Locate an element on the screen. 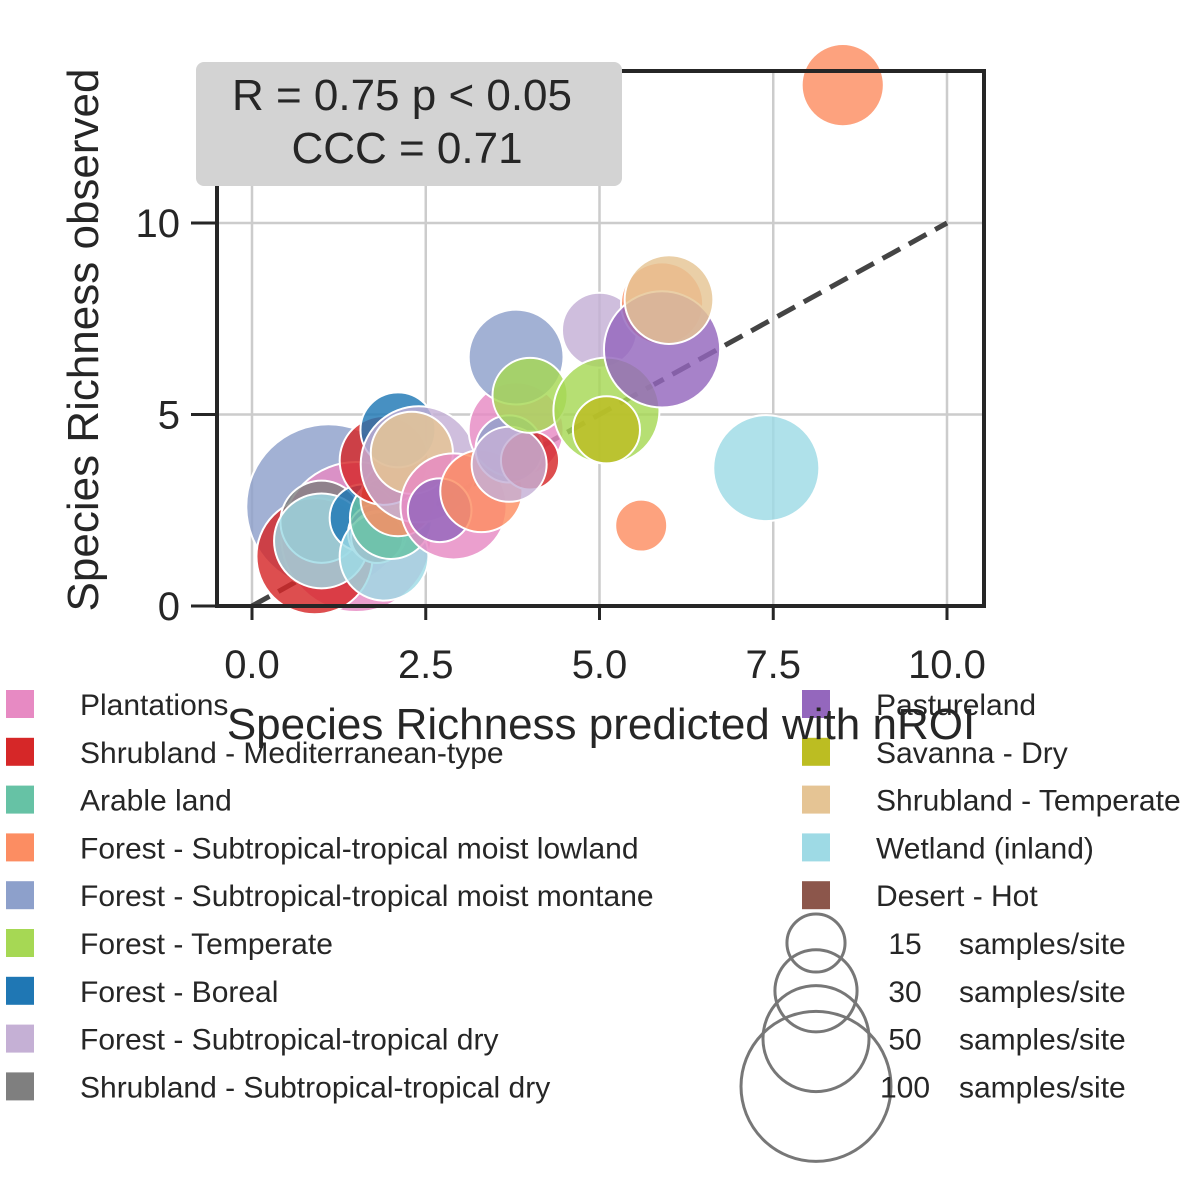 The height and width of the screenshot is (1200, 1200). stats-annotation-line-2: CCC = 0.71 is located at coordinates (406, 148).